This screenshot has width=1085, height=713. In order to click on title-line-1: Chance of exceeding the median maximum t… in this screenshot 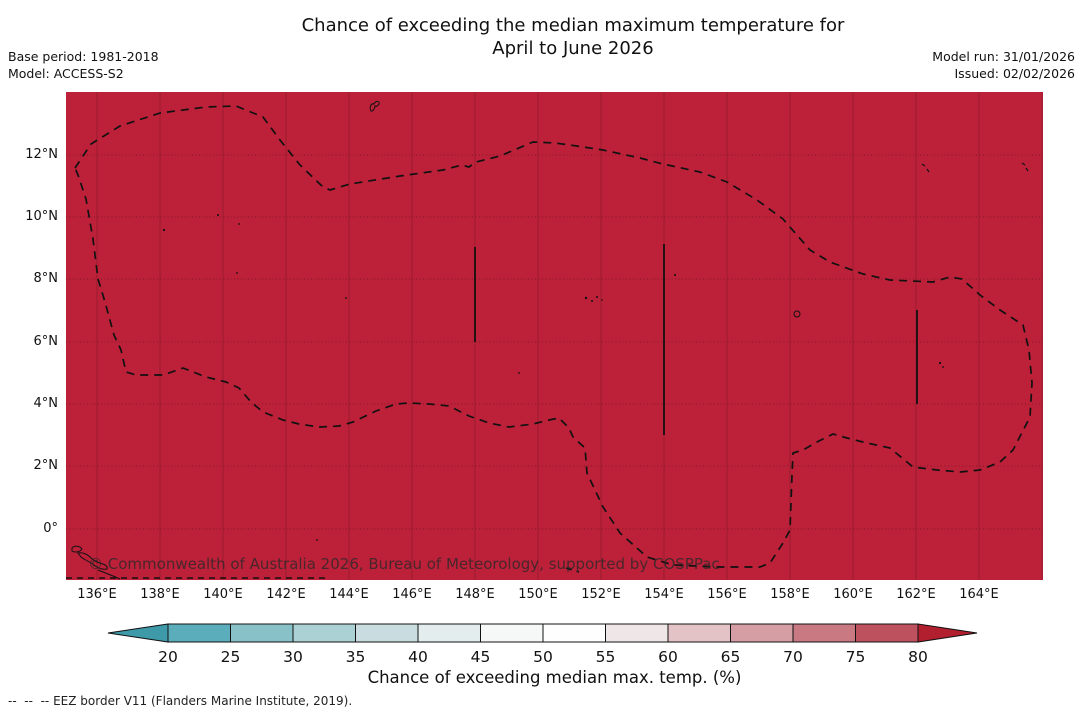, I will do `click(573, 25)`.